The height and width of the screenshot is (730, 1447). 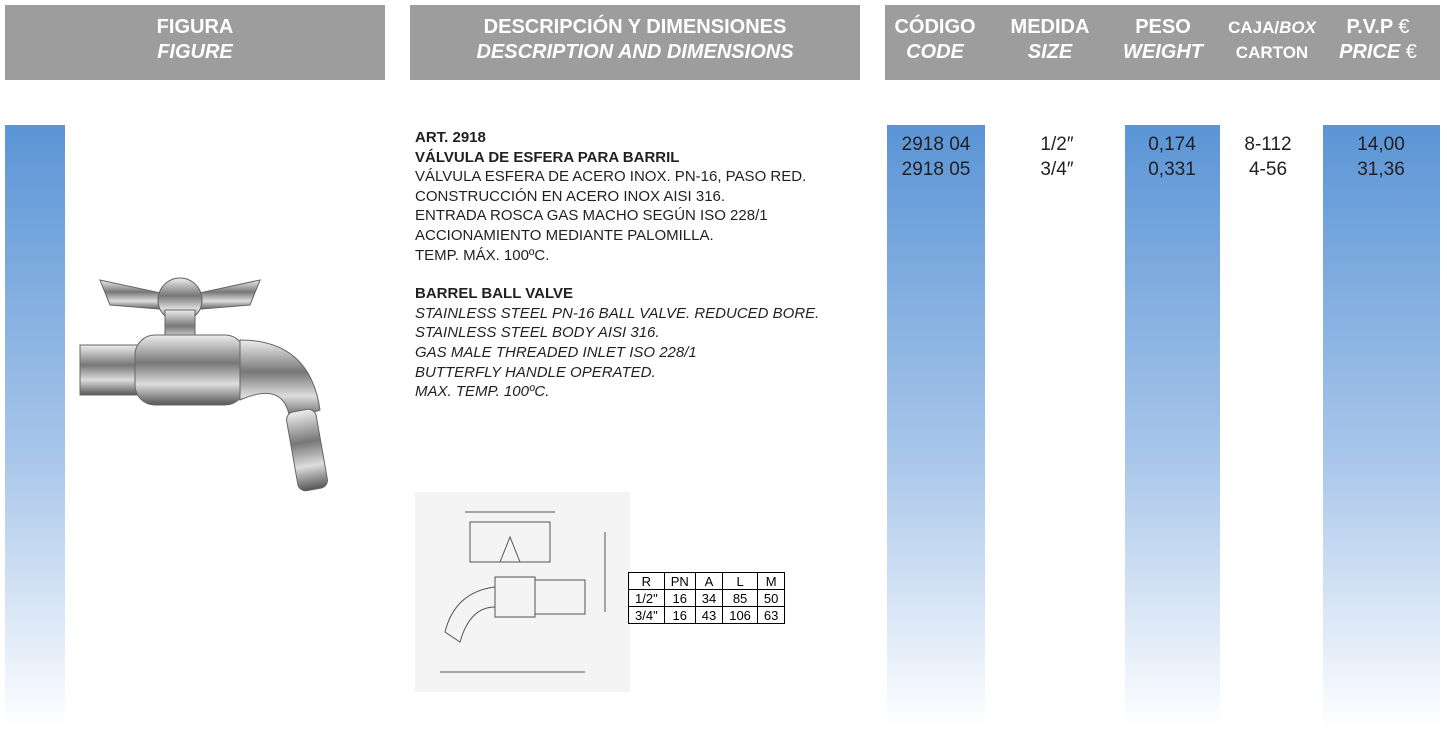 I want to click on table-cell: 1/2", so click(x=646, y=598).